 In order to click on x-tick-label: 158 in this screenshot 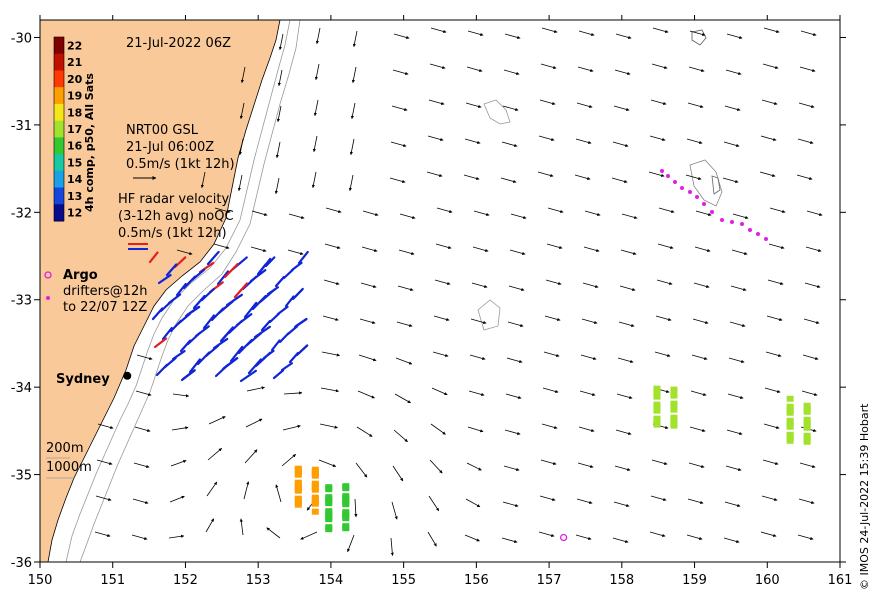, I will do `click(621, 580)`.